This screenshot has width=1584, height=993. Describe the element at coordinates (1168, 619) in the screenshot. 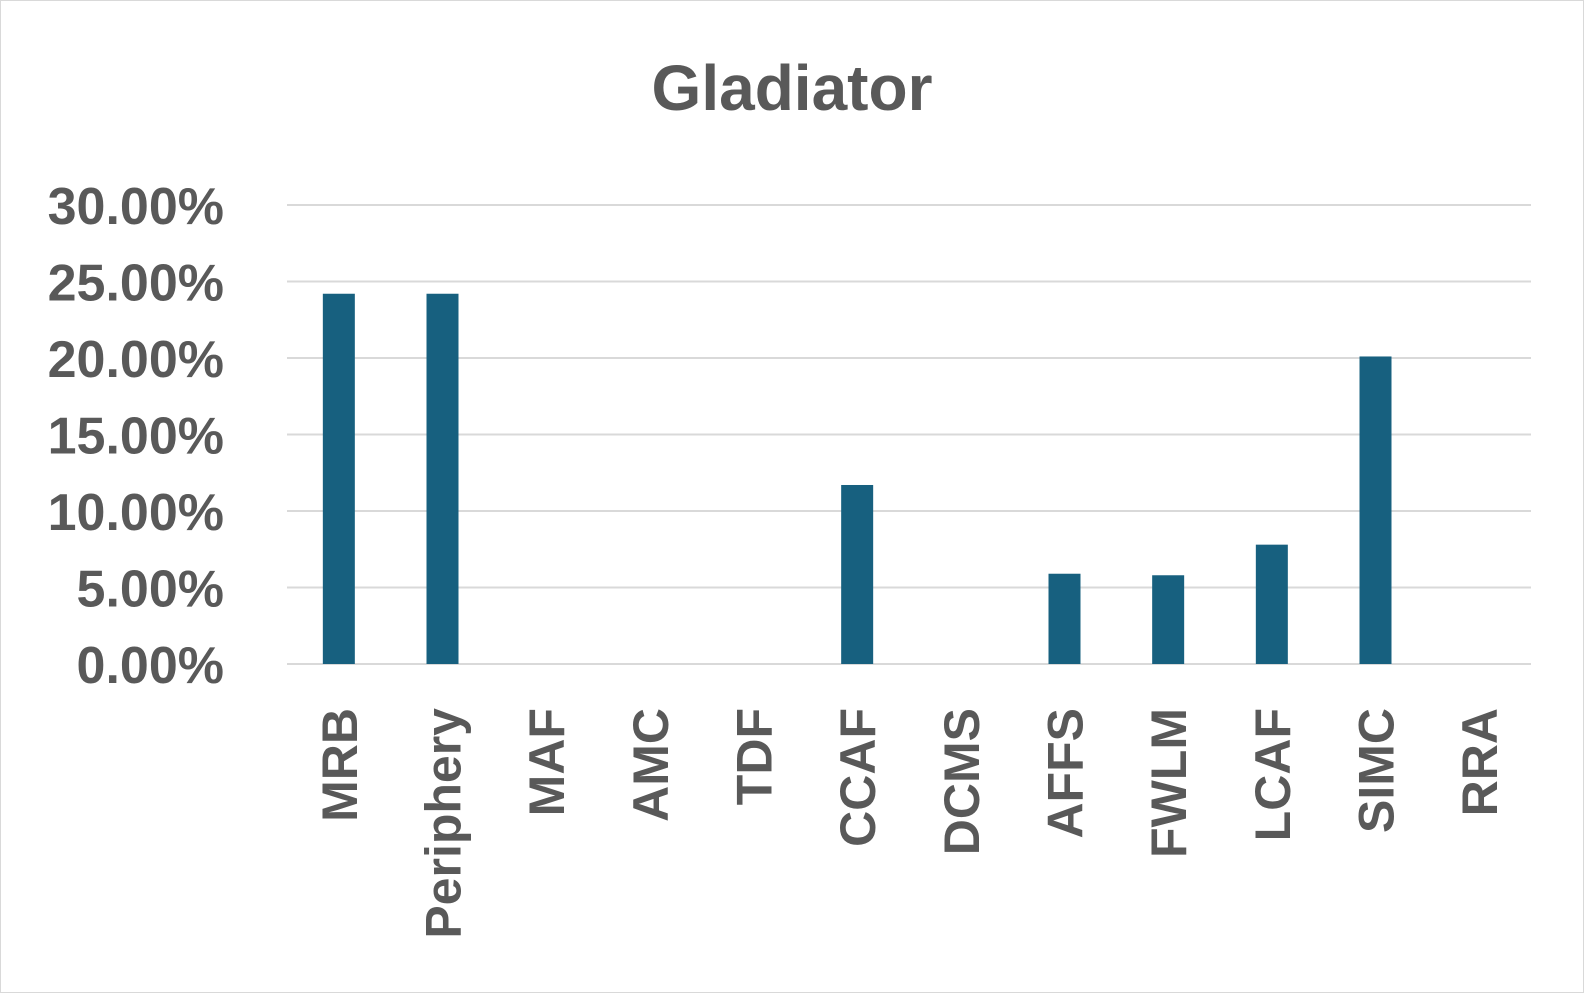

I see `bar-fwlm` at that location.